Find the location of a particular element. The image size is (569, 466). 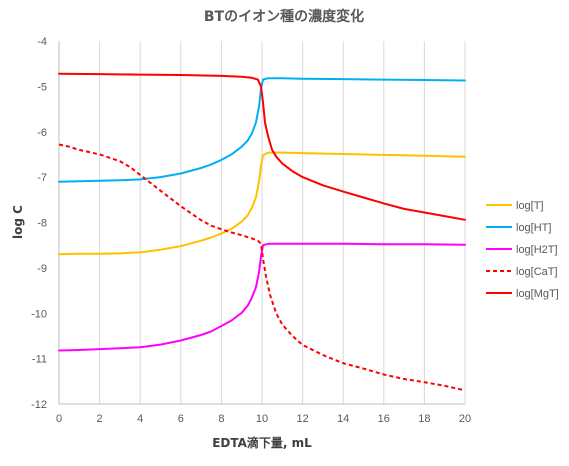

y-tick-label: -7 is located at coordinates (42, 178).